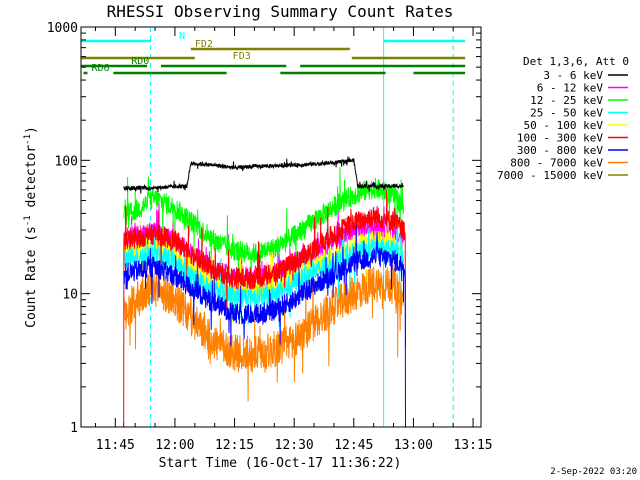  I want to click on legend-label-7000-15000-kev: 7000 - 15000 keV, so click(550, 175).